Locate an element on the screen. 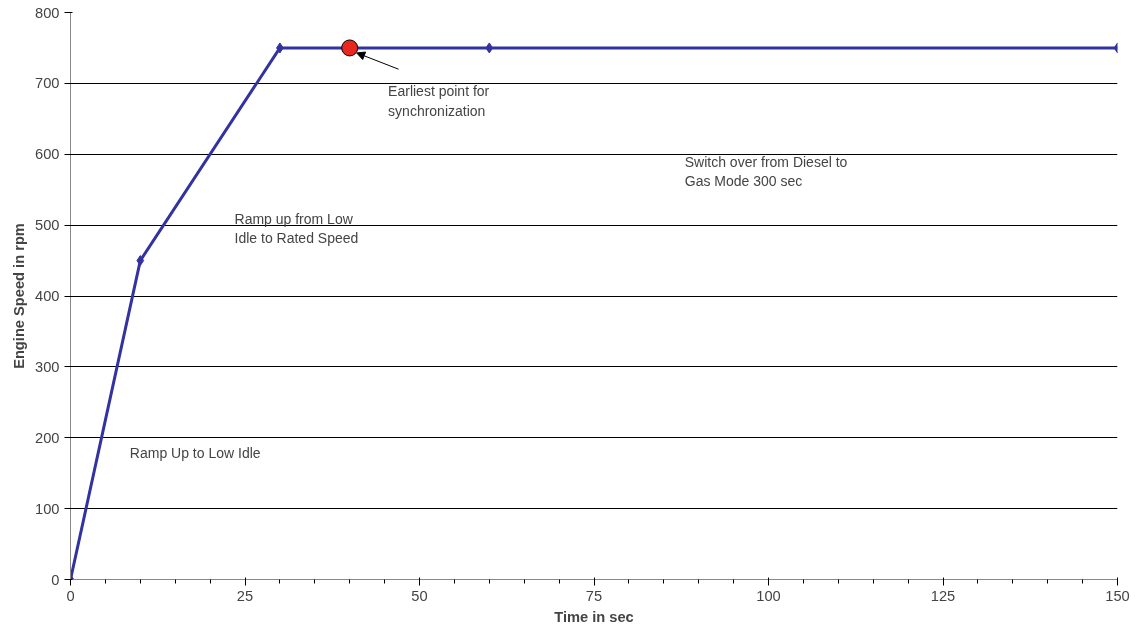 Image resolution: width=1142 pixels, height=629 pixels. x-tick-label: 50 is located at coordinates (419, 595).